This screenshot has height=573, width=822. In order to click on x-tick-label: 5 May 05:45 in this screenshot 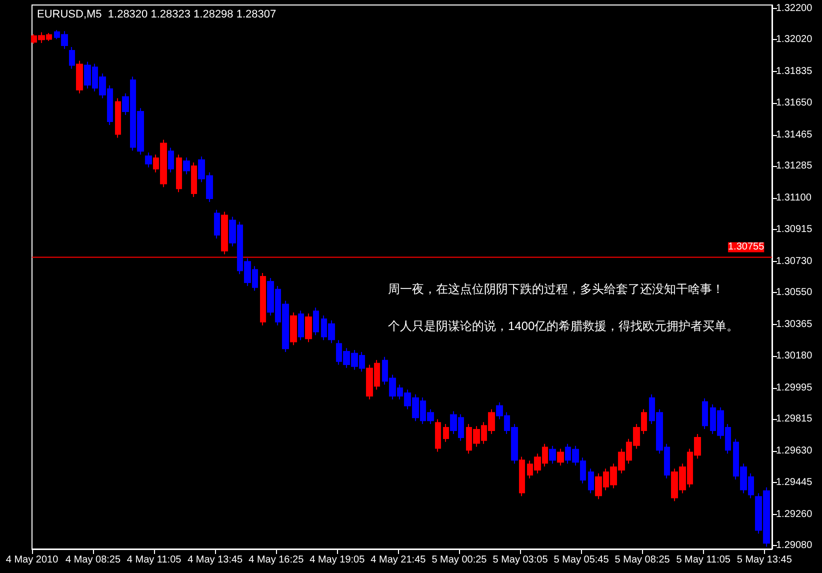, I will do `click(582, 560)`.